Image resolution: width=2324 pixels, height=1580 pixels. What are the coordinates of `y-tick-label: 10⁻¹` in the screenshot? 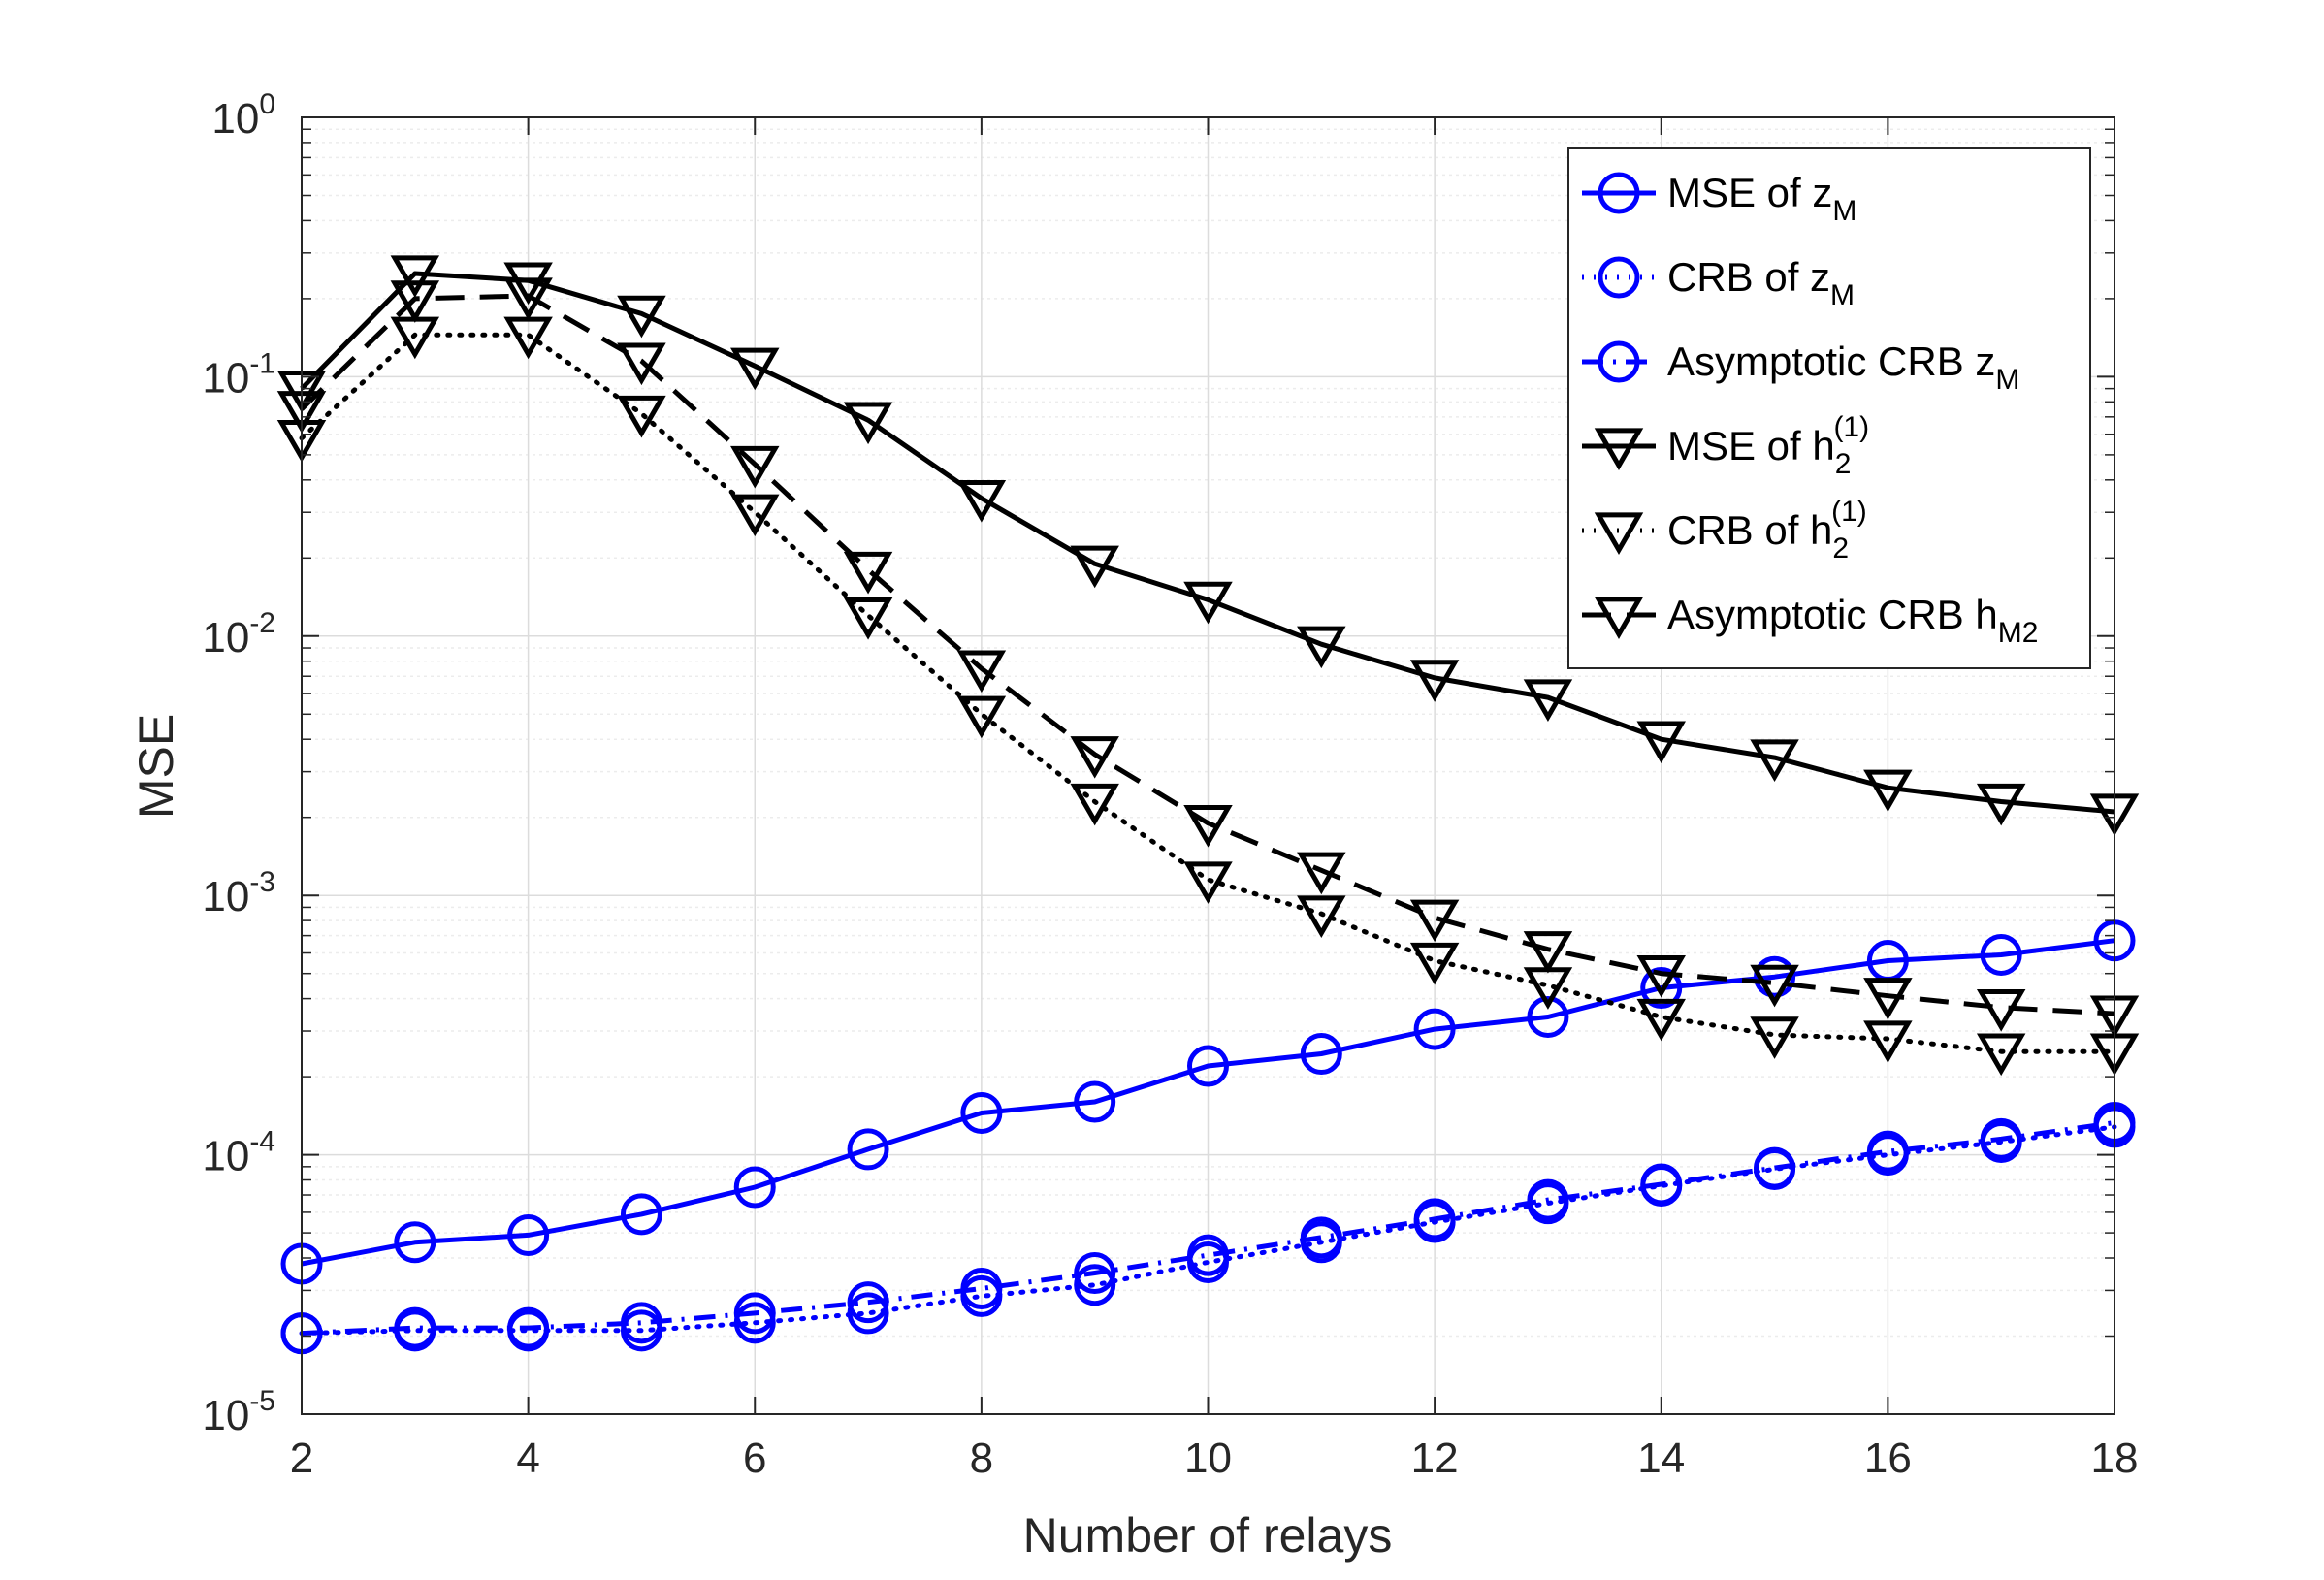 It's located at (238, 374).